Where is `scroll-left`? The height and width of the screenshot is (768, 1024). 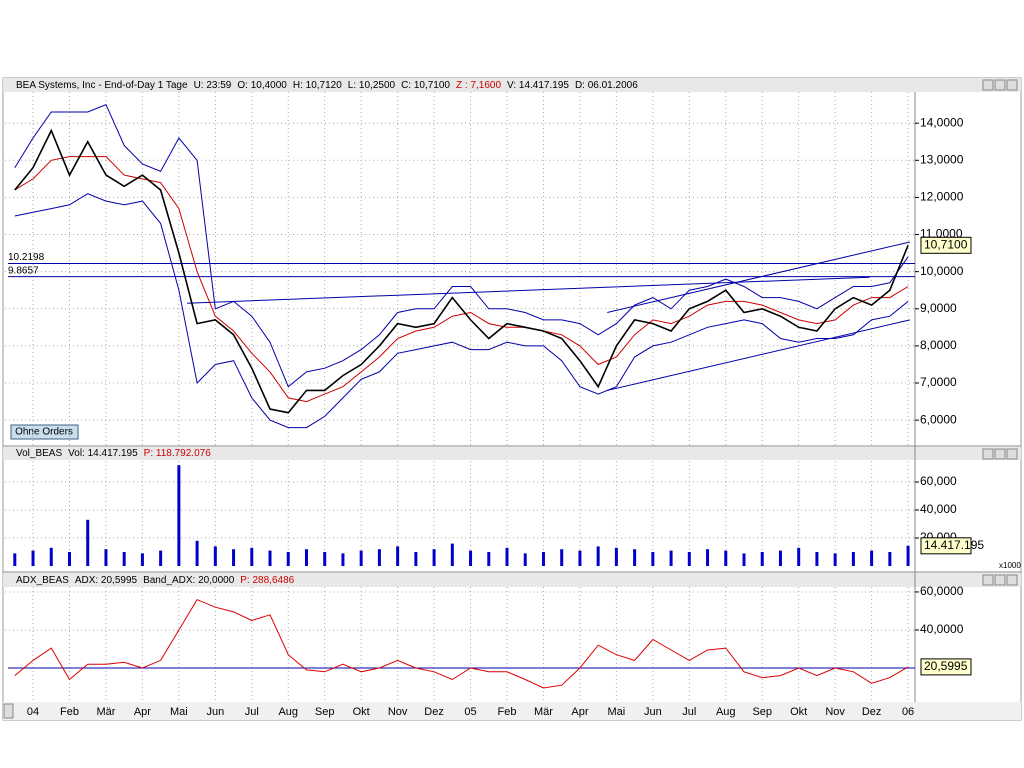
scroll-left is located at coordinates (8, 711).